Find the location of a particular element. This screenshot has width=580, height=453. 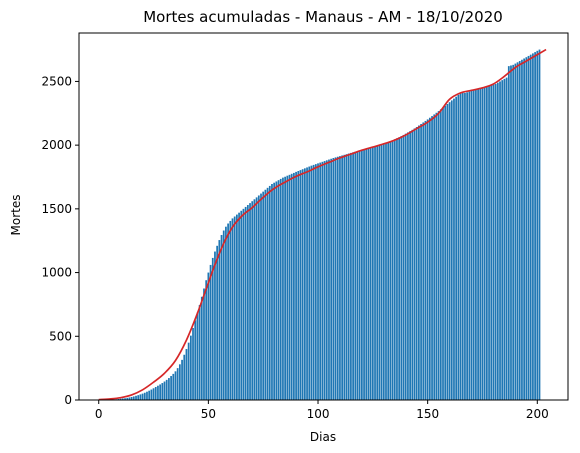

x-tick-label: 0 is located at coordinates (99, 414).